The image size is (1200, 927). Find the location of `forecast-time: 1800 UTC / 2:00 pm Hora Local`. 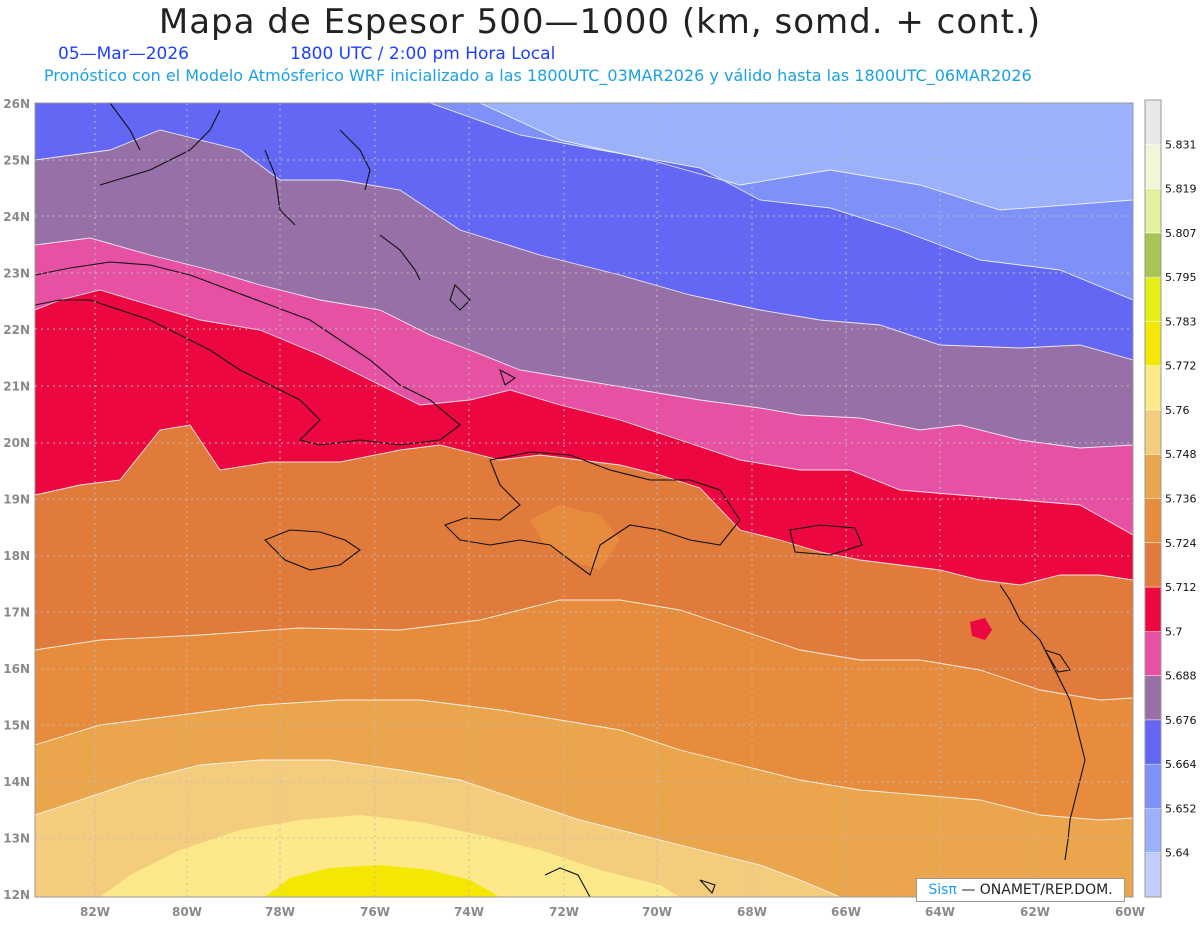

forecast-time: 1800 UTC / 2:00 pm Hora Local is located at coordinates (423, 54).